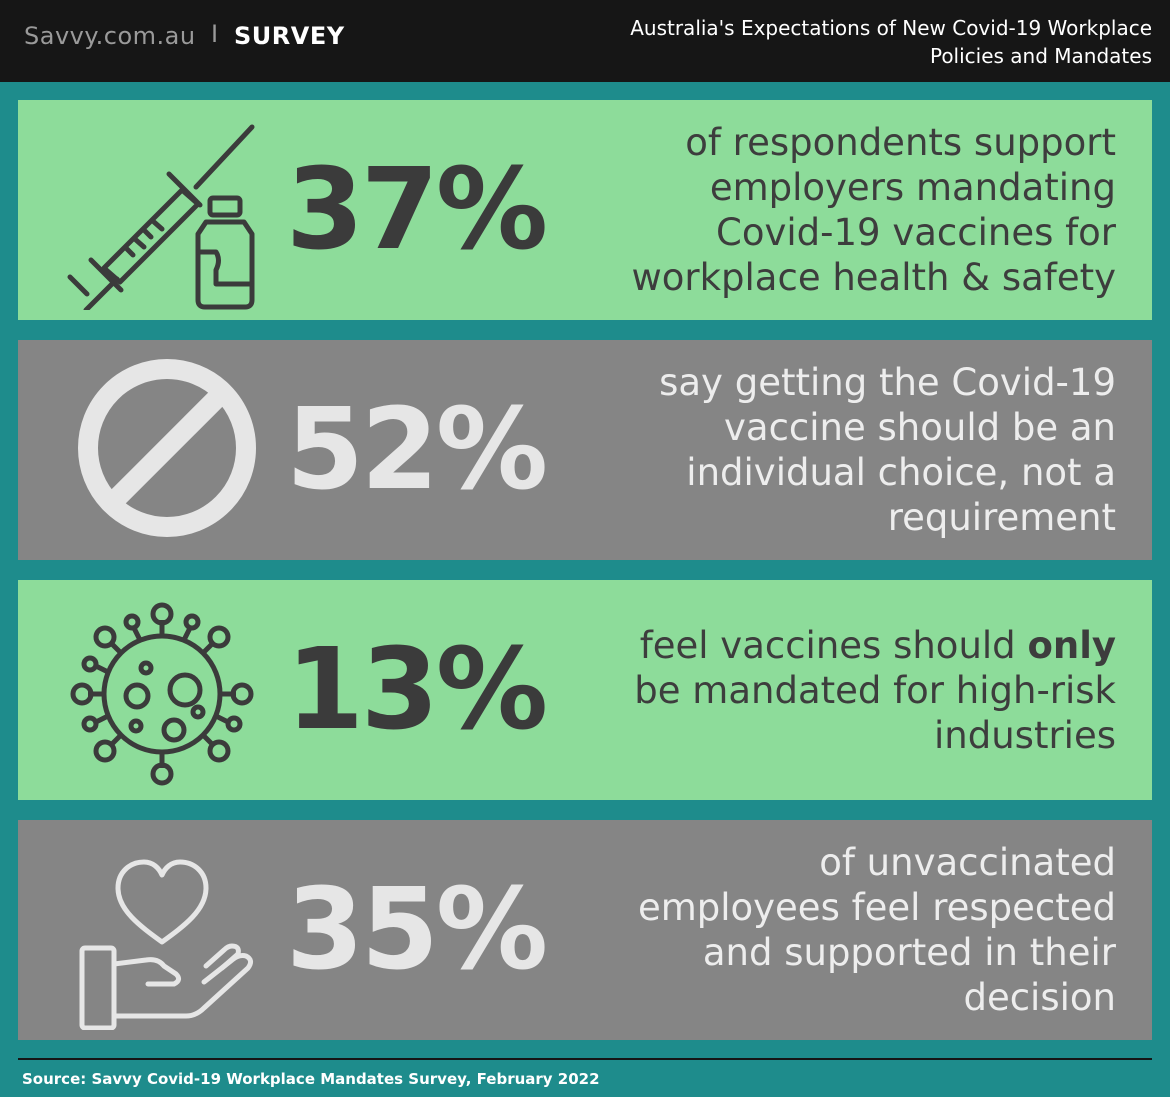  What do you see at coordinates (909, 952) in the screenshot?
I see `stat-description-line: and supported in their` at bounding box center [909, 952].